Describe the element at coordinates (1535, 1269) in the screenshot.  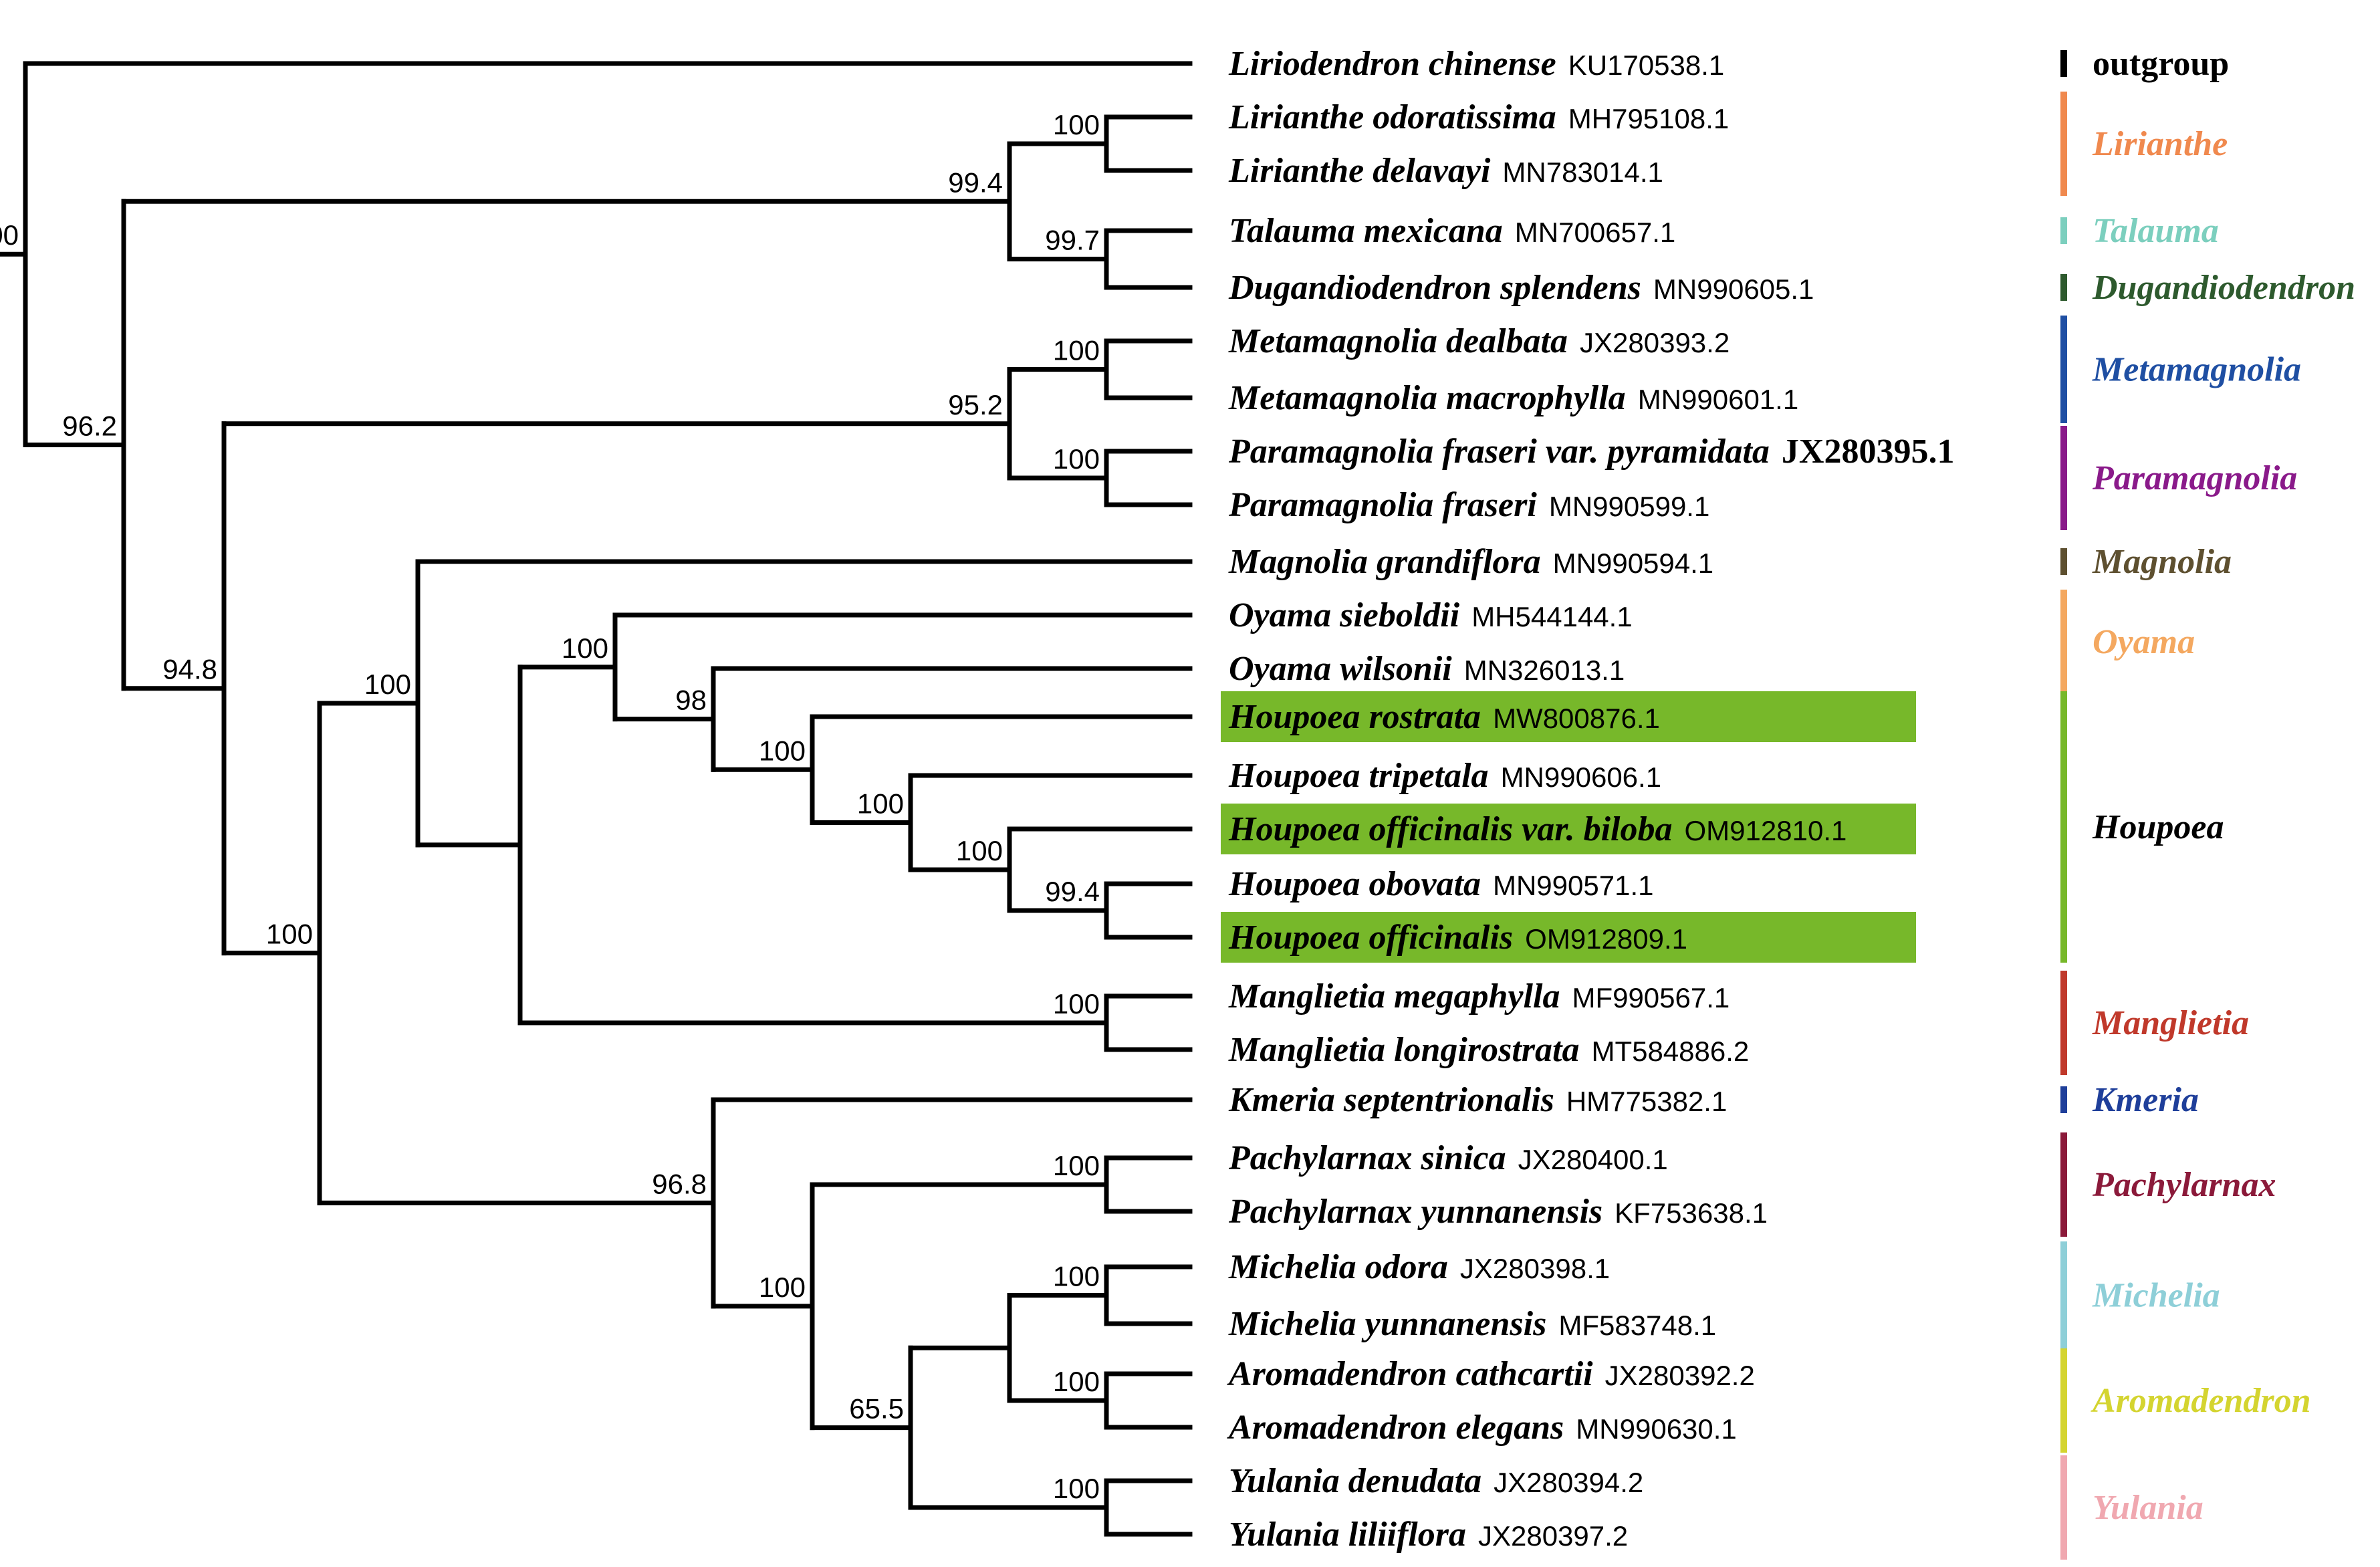
I see `accession-number: JX280398.1` at that location.